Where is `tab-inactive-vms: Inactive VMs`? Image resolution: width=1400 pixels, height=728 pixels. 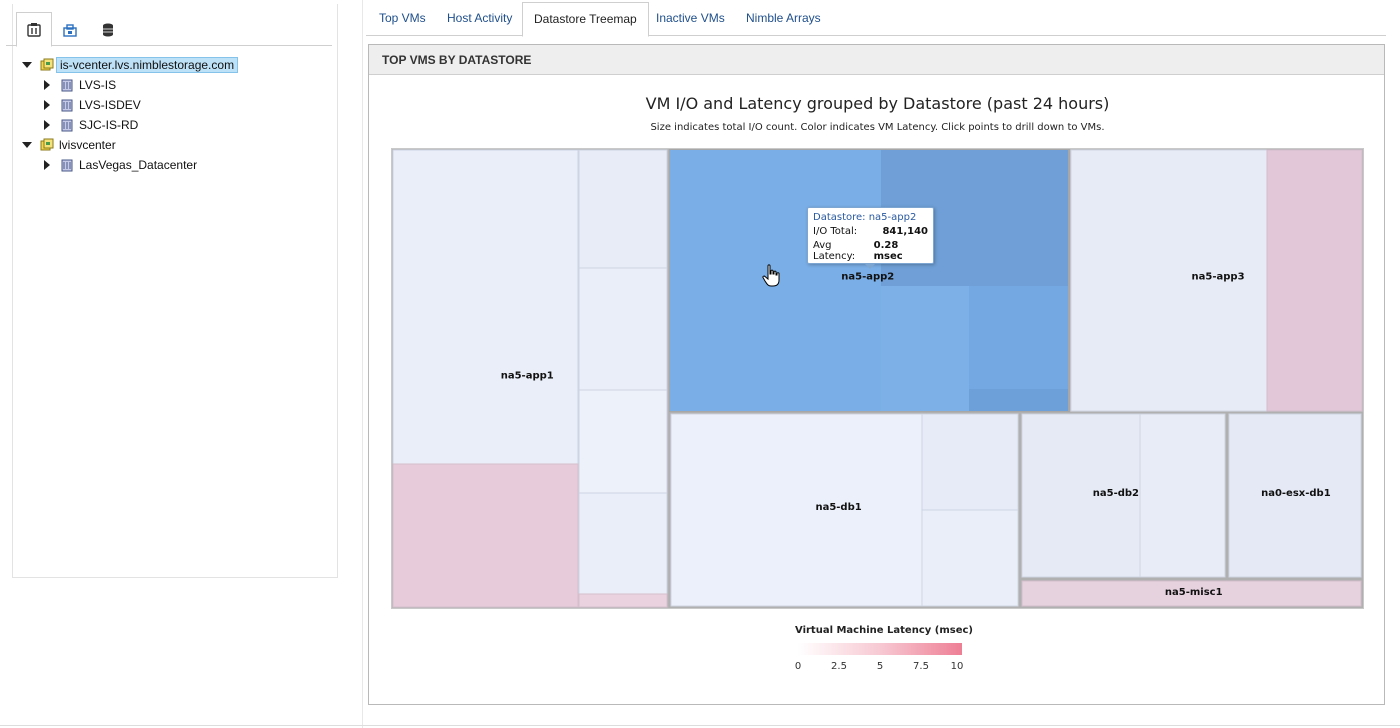
tab-inactive-vms: Inactive VMs is located at coordinates (690, 18).